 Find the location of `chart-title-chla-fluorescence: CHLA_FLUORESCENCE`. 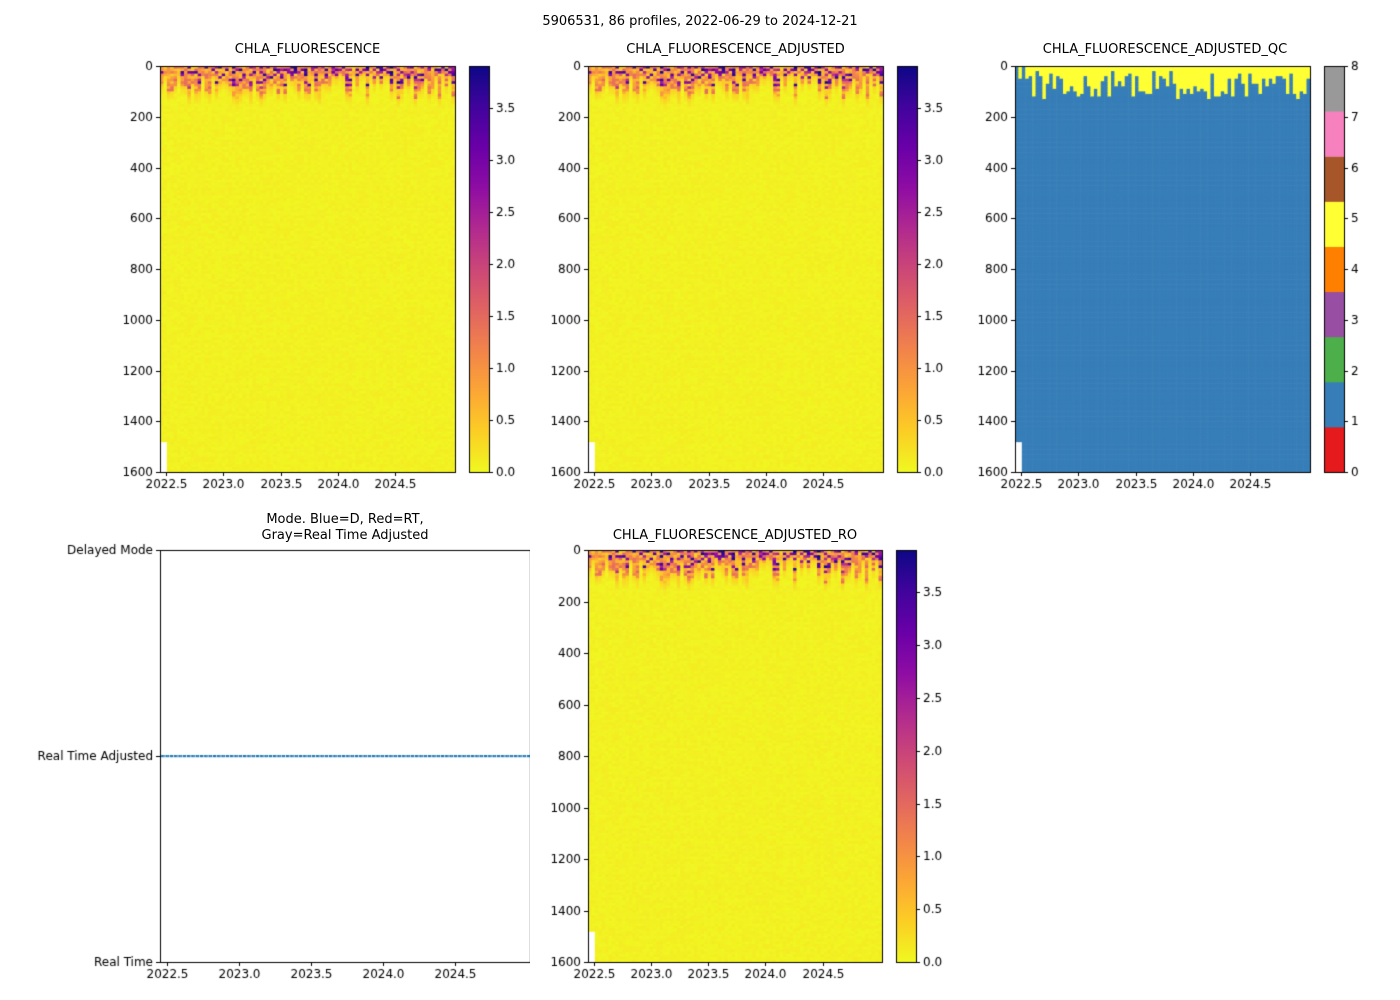

chart-title-chla-fluorescence: CHLA_FLUORESCENCE is located at coordinates (307, 49).